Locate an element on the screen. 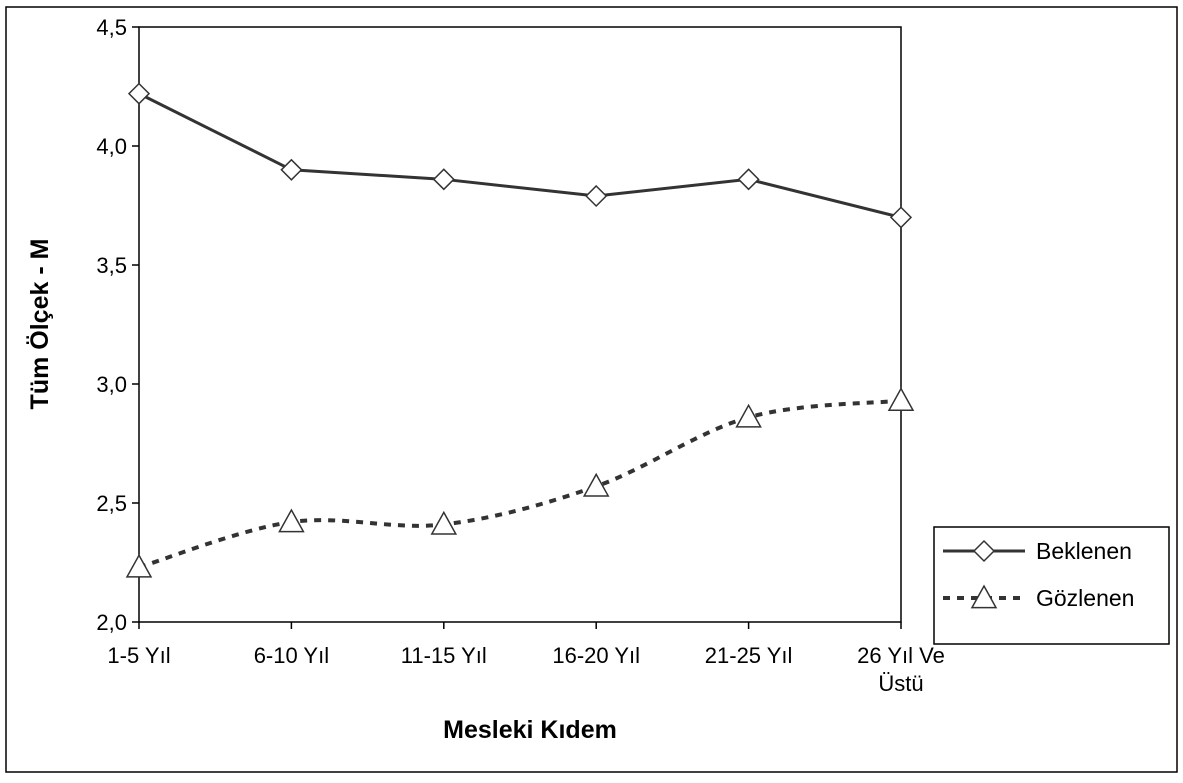  legend-box is located at coordinates (1051, 585).